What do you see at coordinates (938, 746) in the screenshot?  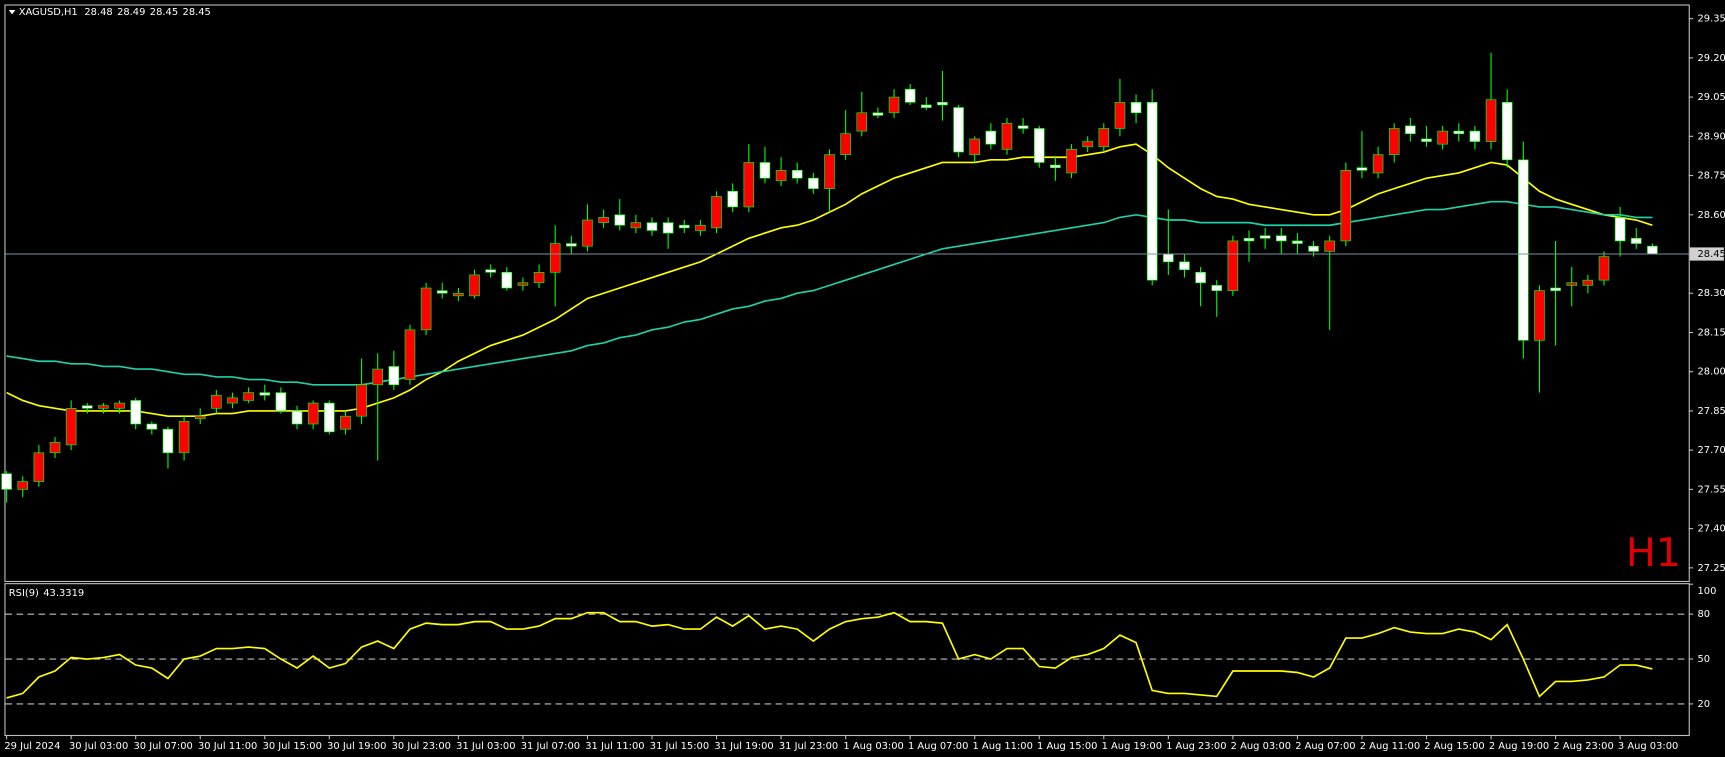 I see `x-tick-label: 1 Aug 07:00` at bounding box center [938, 746].